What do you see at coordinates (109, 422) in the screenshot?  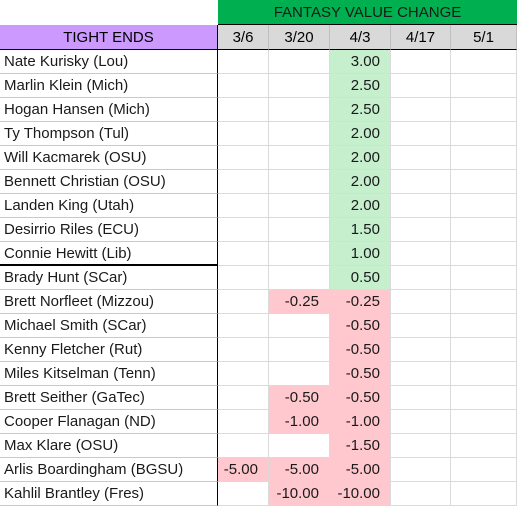 I see `player-name-cell: Cooper Flanagan (ND)` at bounding box center [109, 422].